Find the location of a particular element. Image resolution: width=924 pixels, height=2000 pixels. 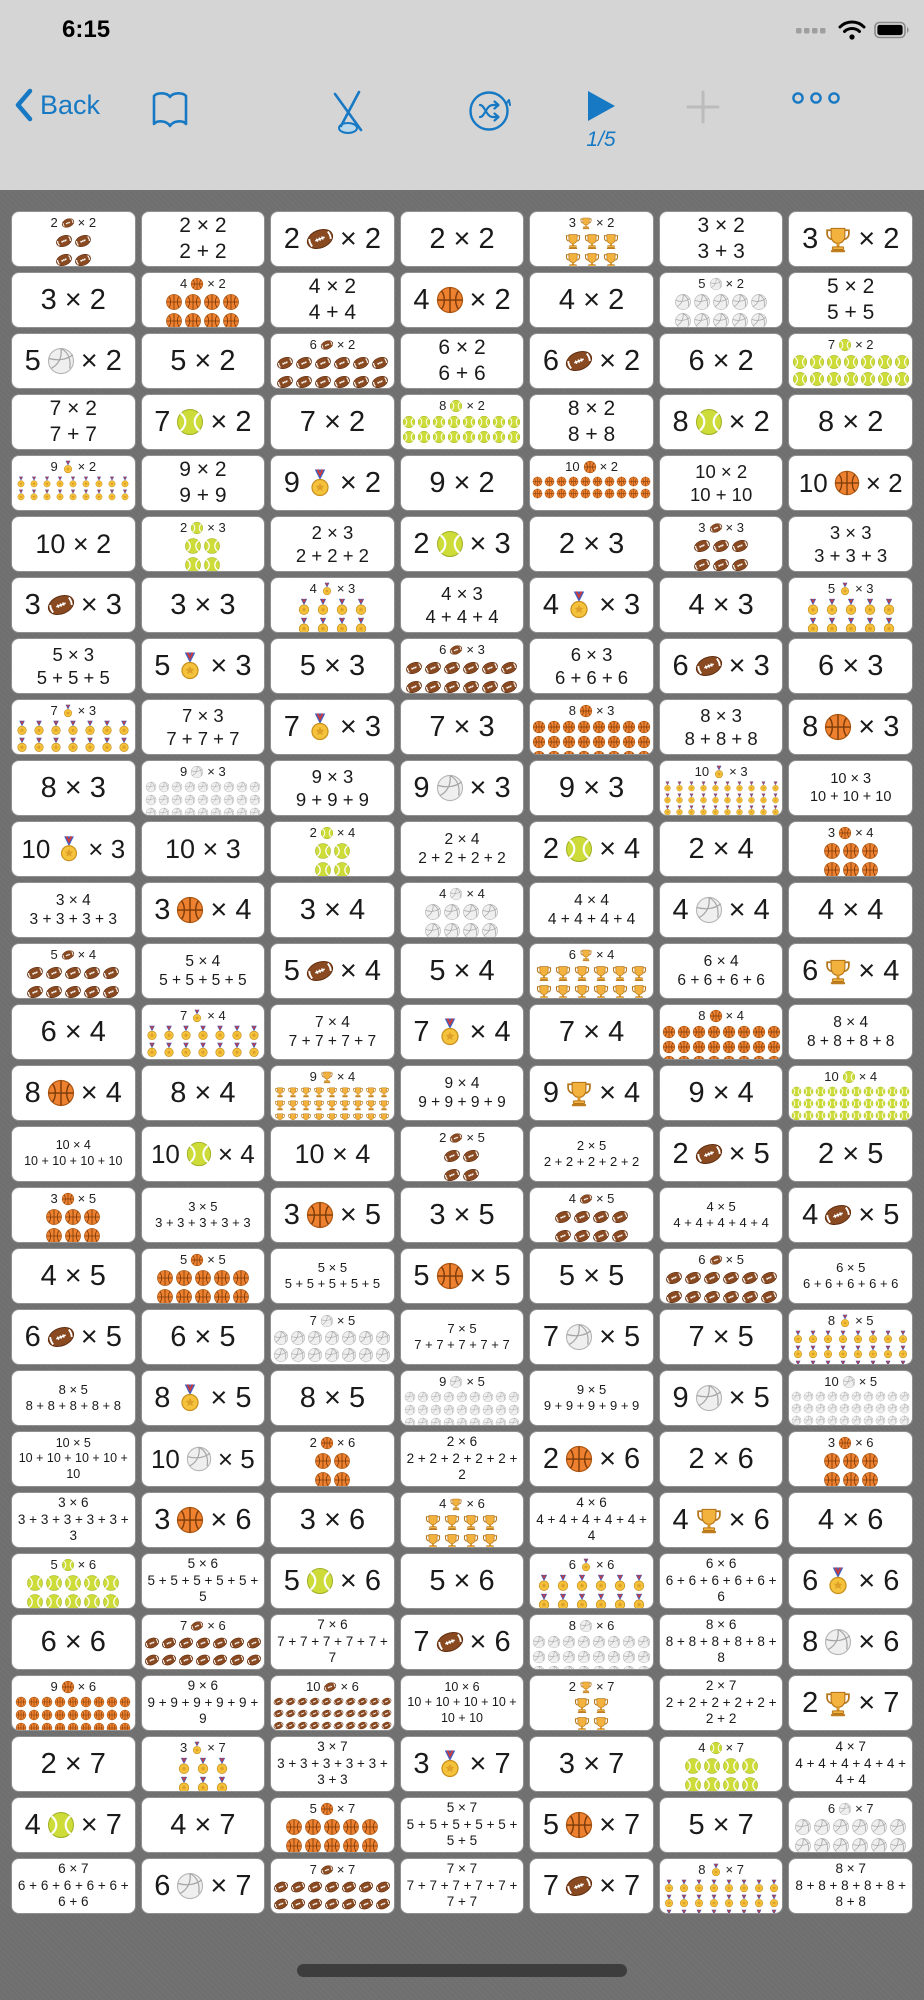

card-emoji-8×3: 8 × 3 is located at coordinates (850, 727).